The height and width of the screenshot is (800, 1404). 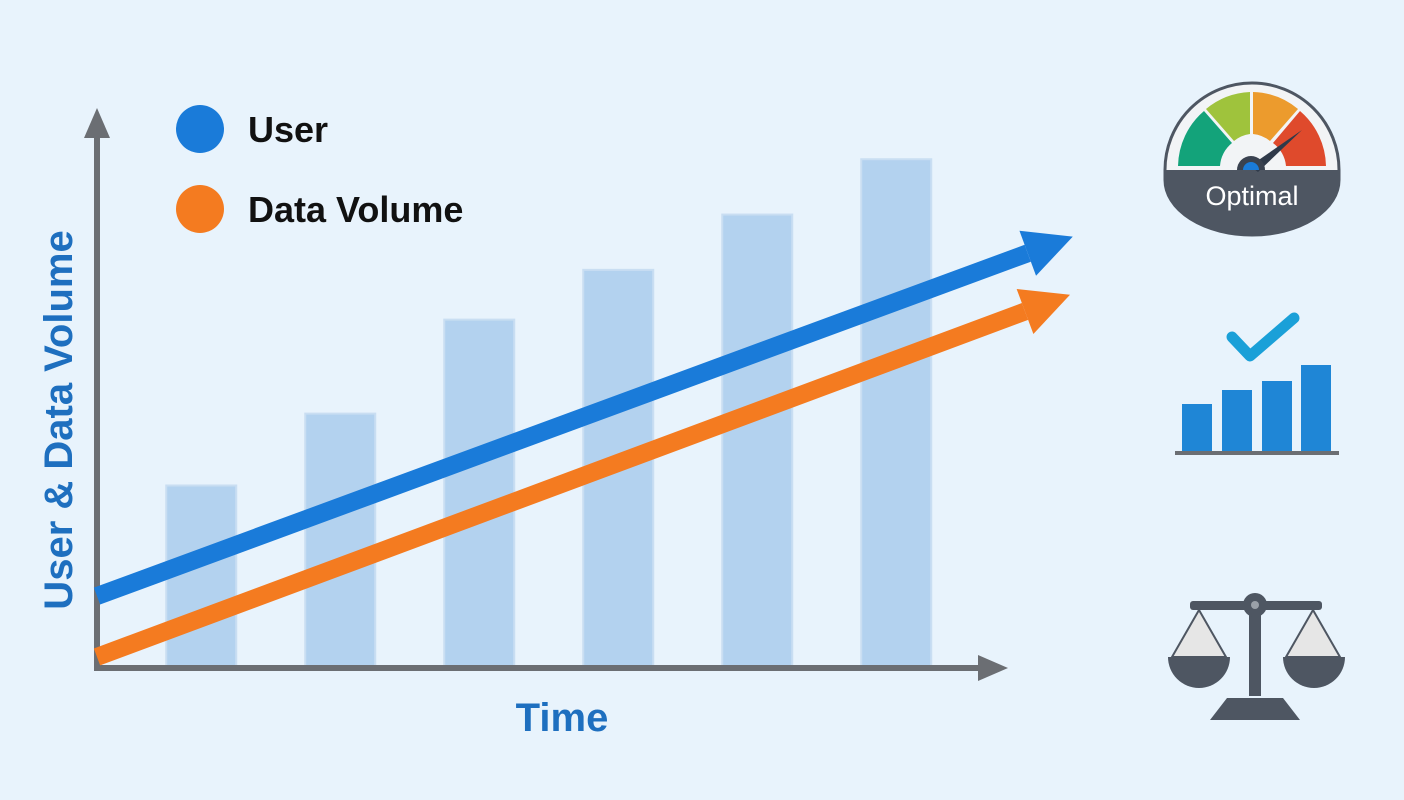 I want to click on gauge-icon: Optimal, so click(x=1252, y=159).